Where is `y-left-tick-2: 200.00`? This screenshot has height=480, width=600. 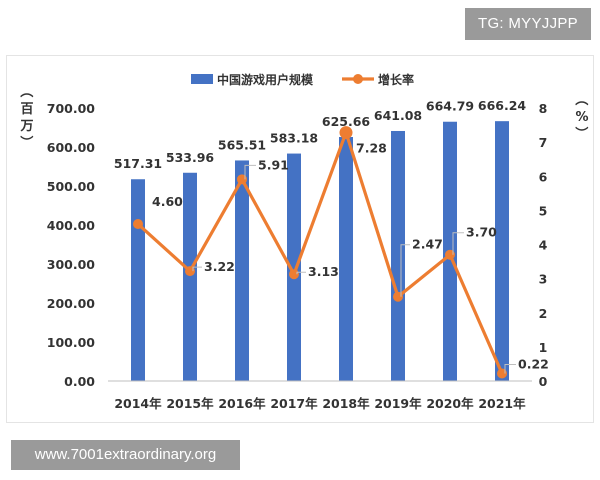
y-left-tick-2: 200.00 is located at coordinates (71, 303).